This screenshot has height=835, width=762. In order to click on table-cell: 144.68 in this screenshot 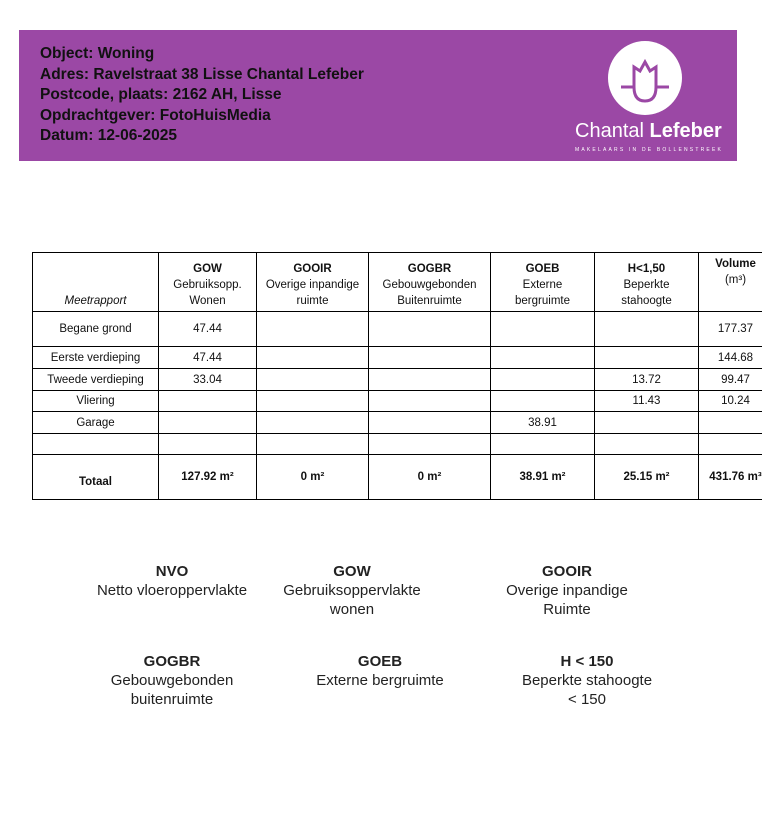, I will do `click(730, 357)`.